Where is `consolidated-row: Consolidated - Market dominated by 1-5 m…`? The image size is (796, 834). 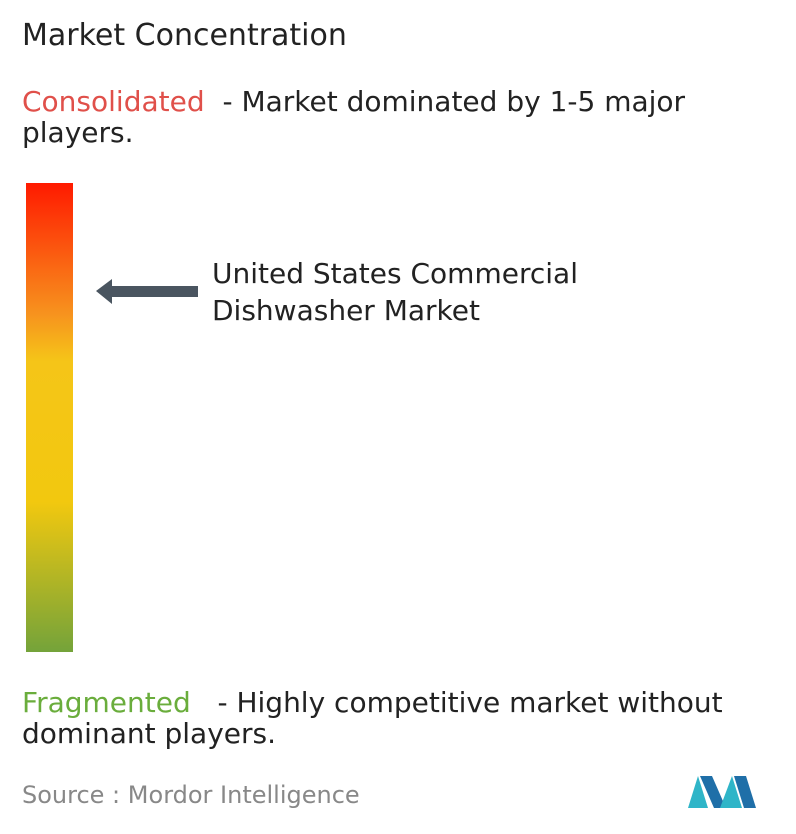 consolidated-row: Consolidated - Market dominated by 1-5 m… is located at coordinates (404, 117).